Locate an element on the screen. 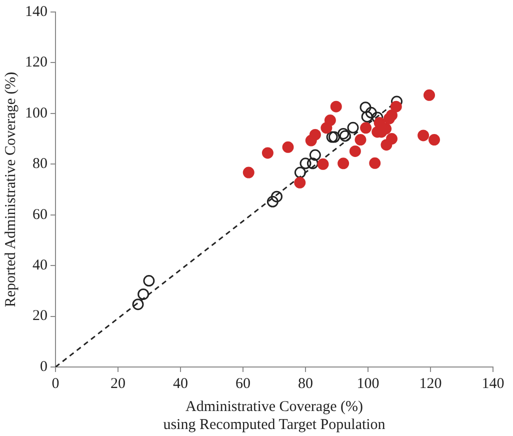 Image resolution: width=513 pixels, height=436 pixels. x-tick-label: 60 is located at coordinates (243, 384).